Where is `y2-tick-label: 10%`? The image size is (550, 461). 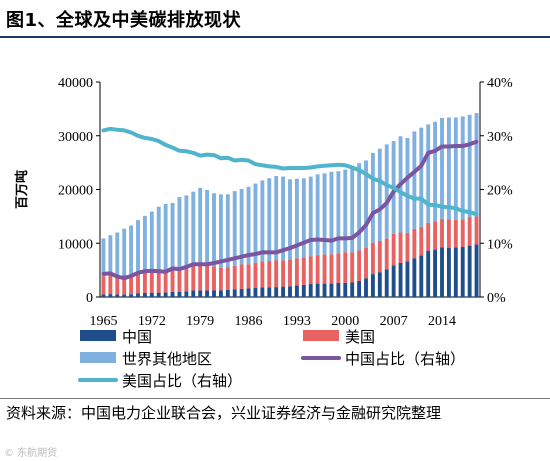
y2-tick-label: 10% is located at coordinates (500, 244).